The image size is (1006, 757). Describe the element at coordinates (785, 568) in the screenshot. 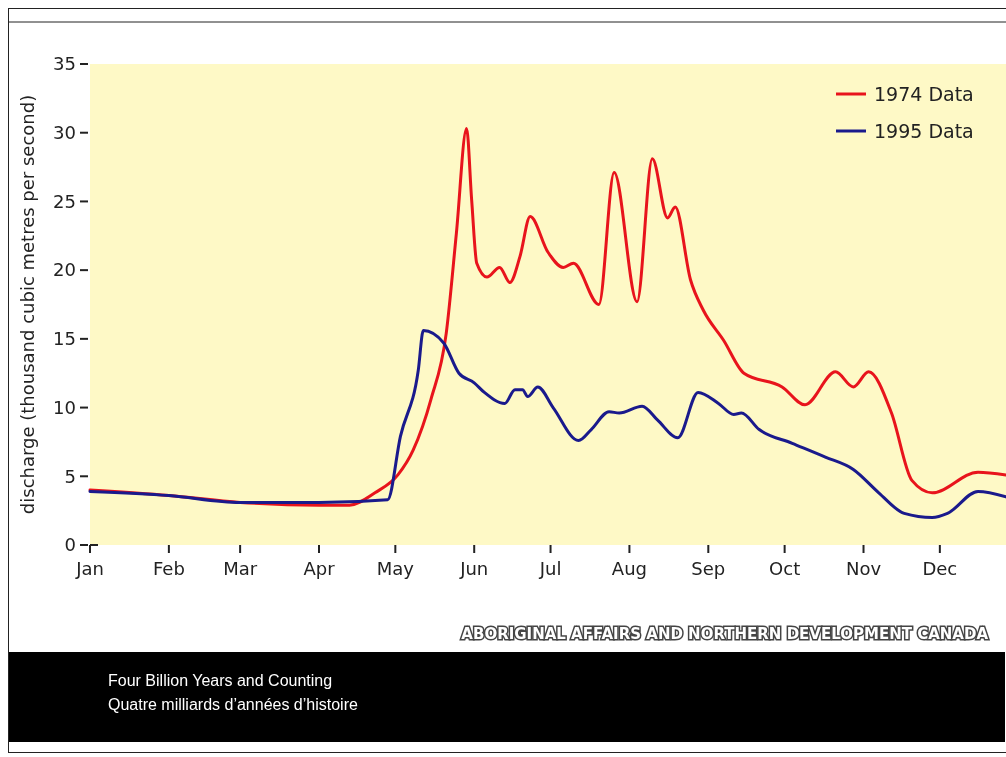

I see `x-tick-label: Oct` at that location.